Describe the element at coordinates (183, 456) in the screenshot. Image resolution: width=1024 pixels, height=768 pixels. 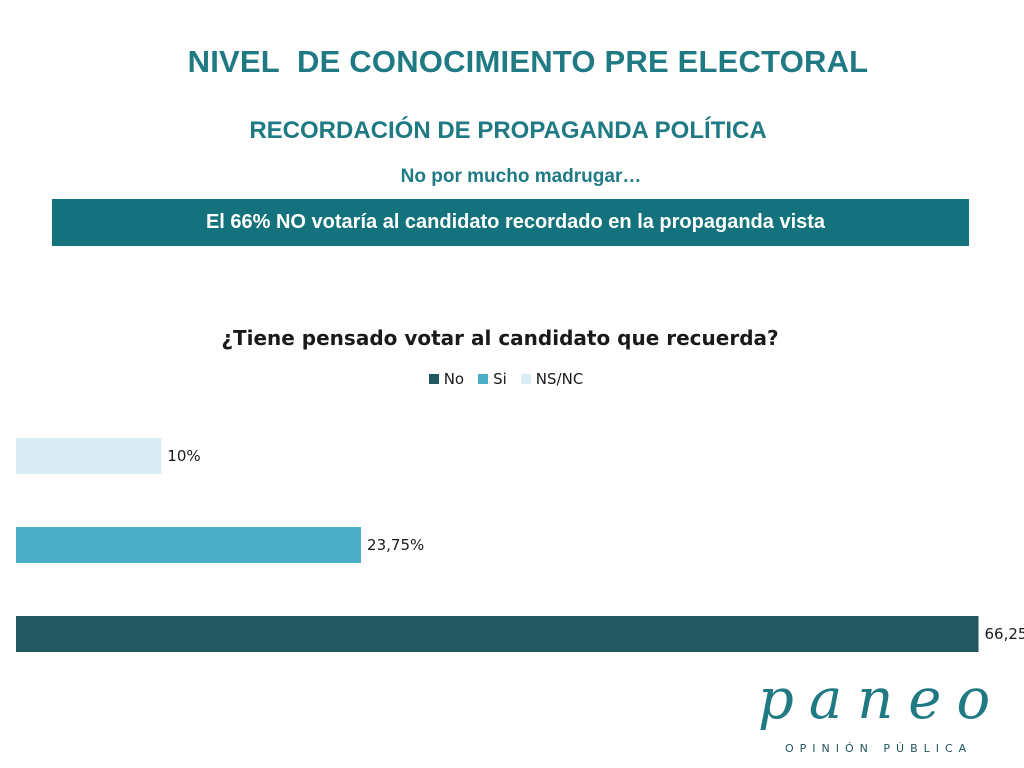
I see `bar-label-nsnc: 10%` at that location.